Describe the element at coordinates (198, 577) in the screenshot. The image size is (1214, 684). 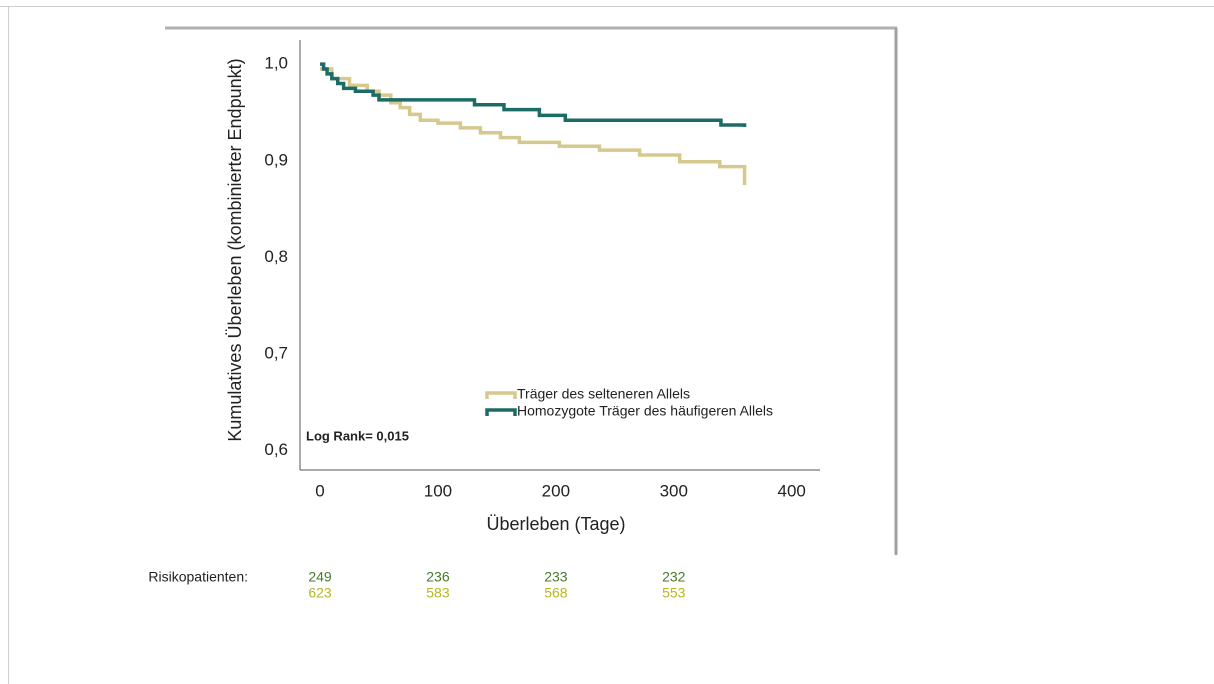
I see `risk-label: Risikopatienten:` at that location.